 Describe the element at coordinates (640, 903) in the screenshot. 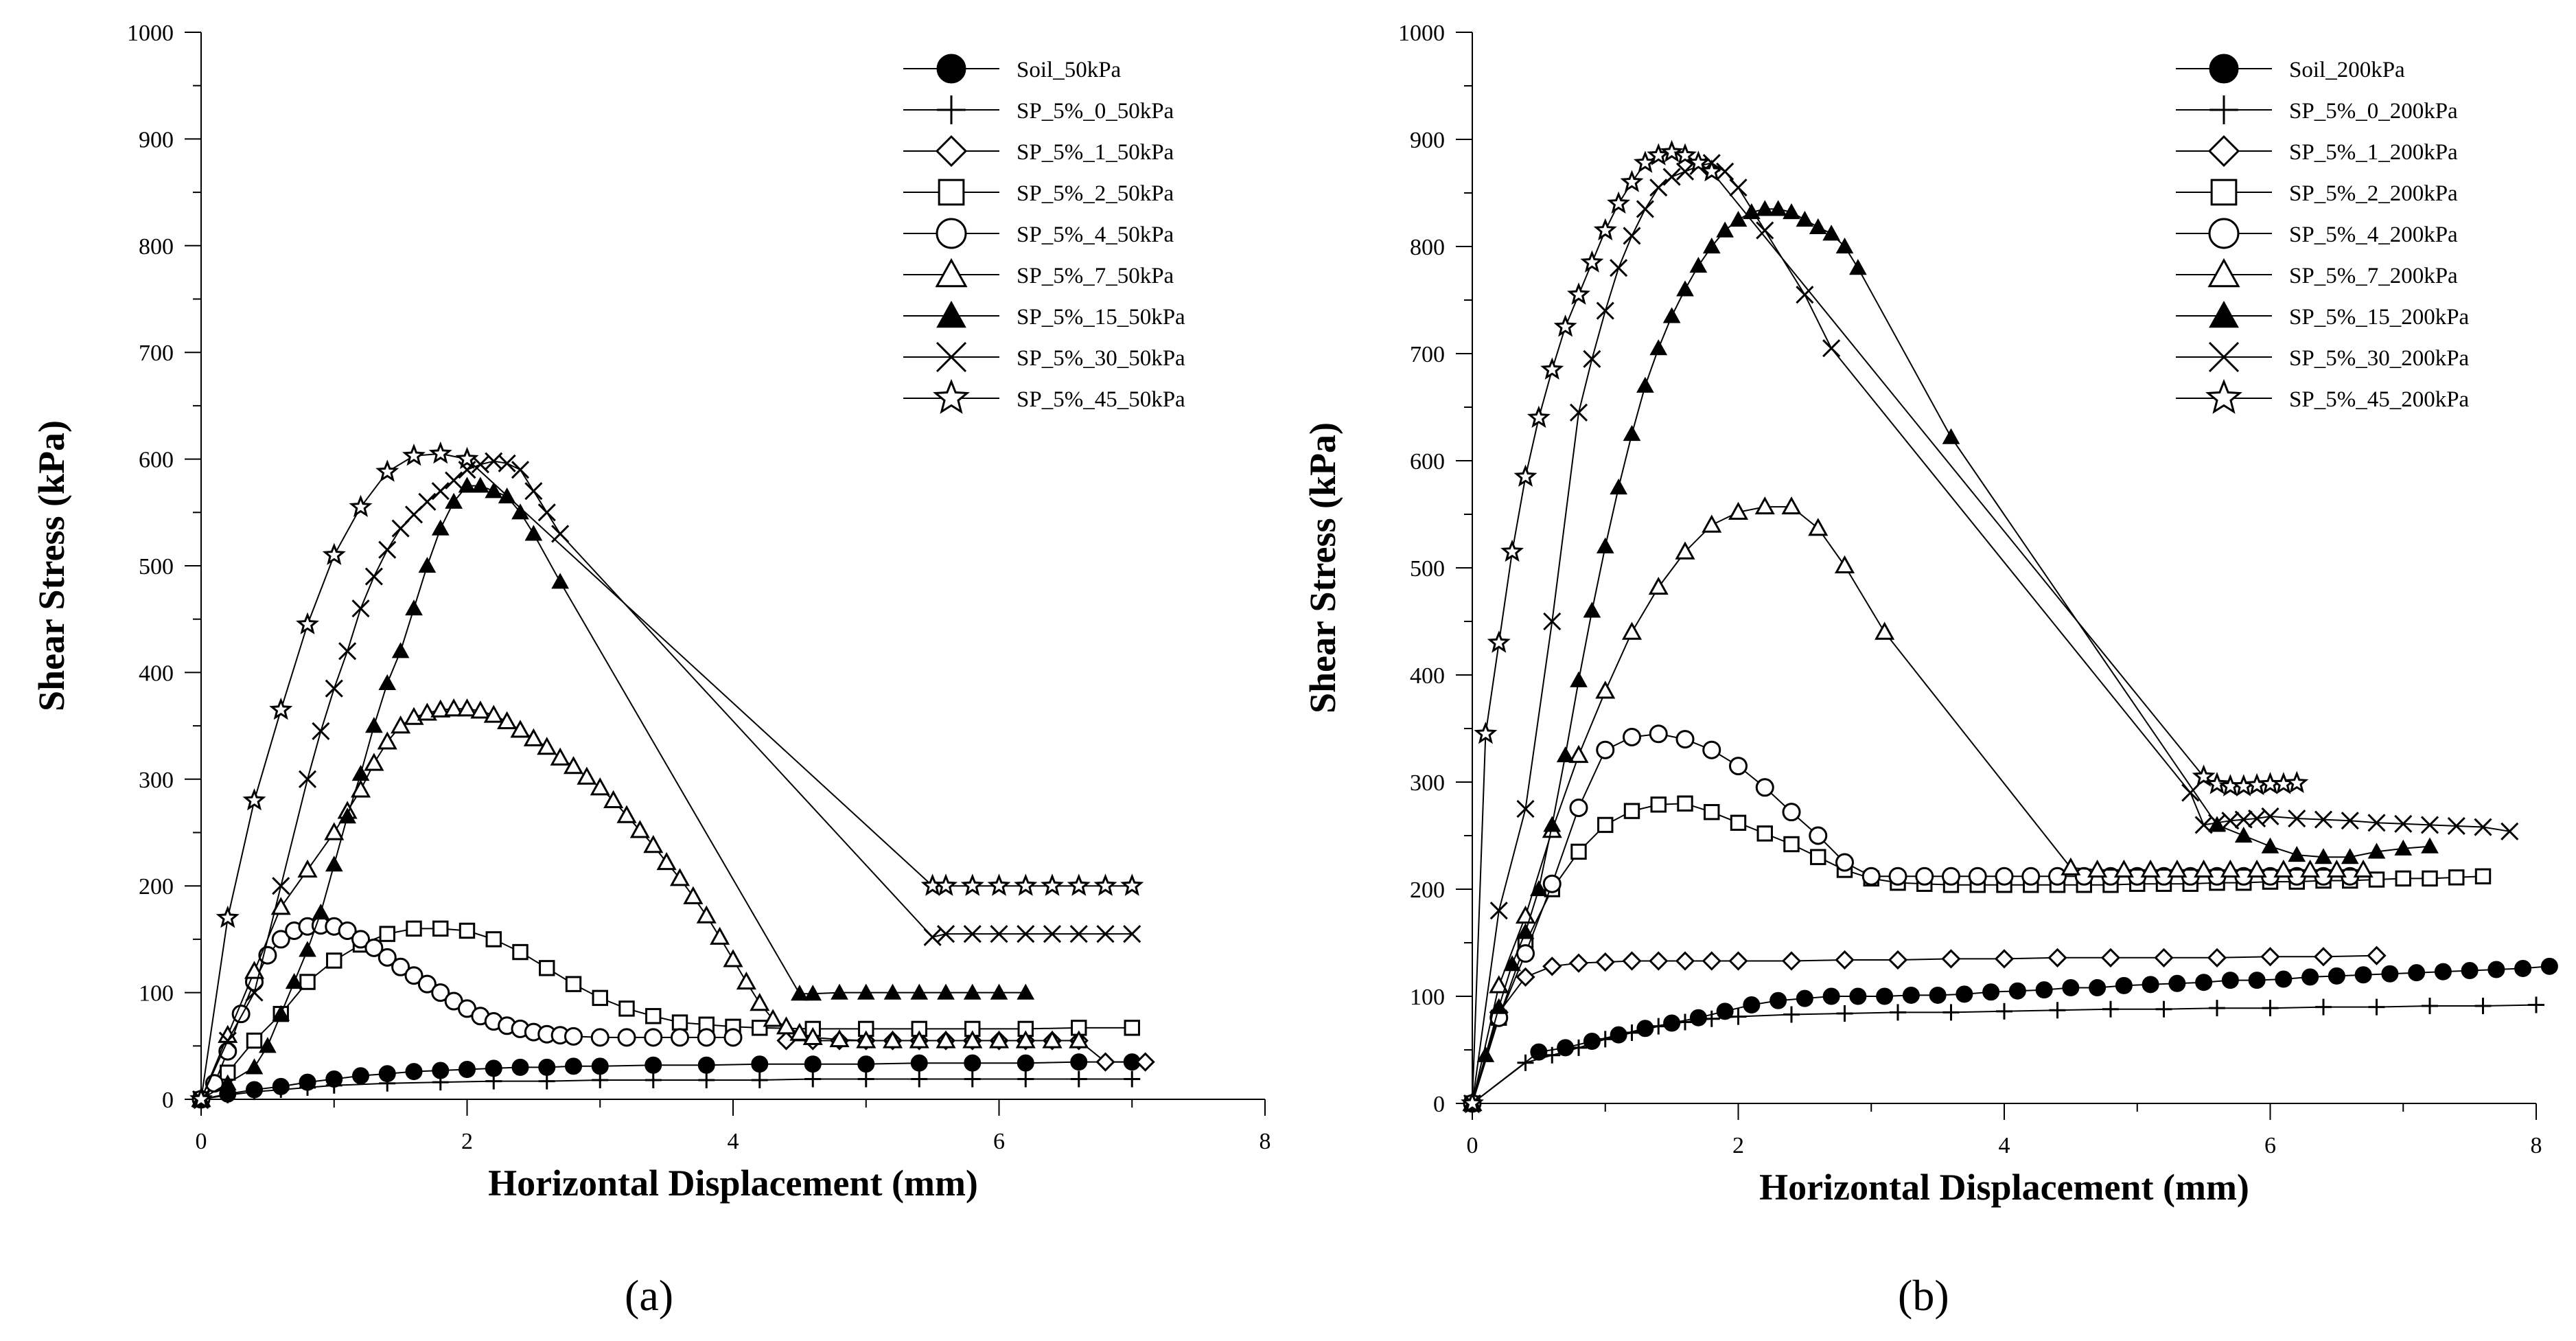

I see `series-sp-5pct-7-50kpa` at that location.